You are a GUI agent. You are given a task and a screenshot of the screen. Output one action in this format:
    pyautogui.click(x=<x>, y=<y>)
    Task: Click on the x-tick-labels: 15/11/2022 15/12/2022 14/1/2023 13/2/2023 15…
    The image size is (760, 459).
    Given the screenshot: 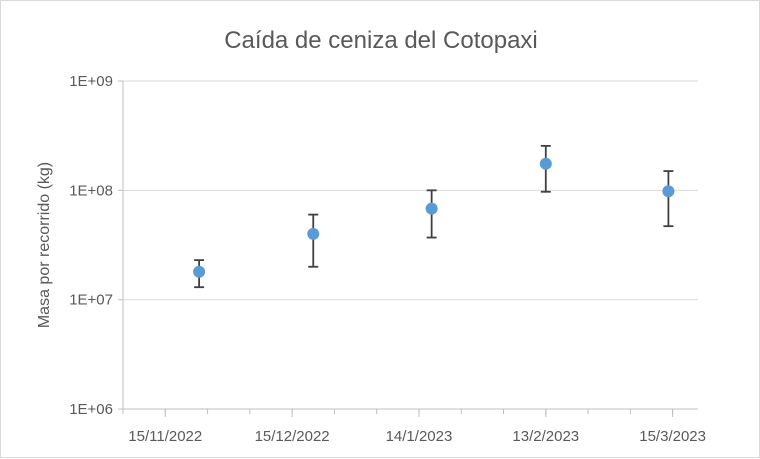 What is the action you would take?
    pyautogui.click(x=417, y=436)
    